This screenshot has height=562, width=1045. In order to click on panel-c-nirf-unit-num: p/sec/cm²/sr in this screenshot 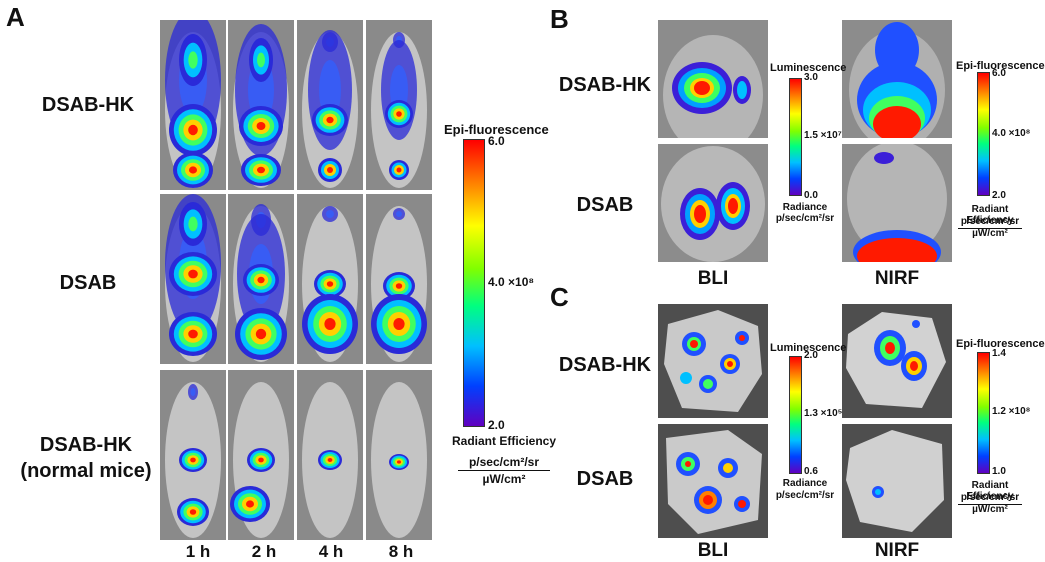, I will do `click(990, 497)`.